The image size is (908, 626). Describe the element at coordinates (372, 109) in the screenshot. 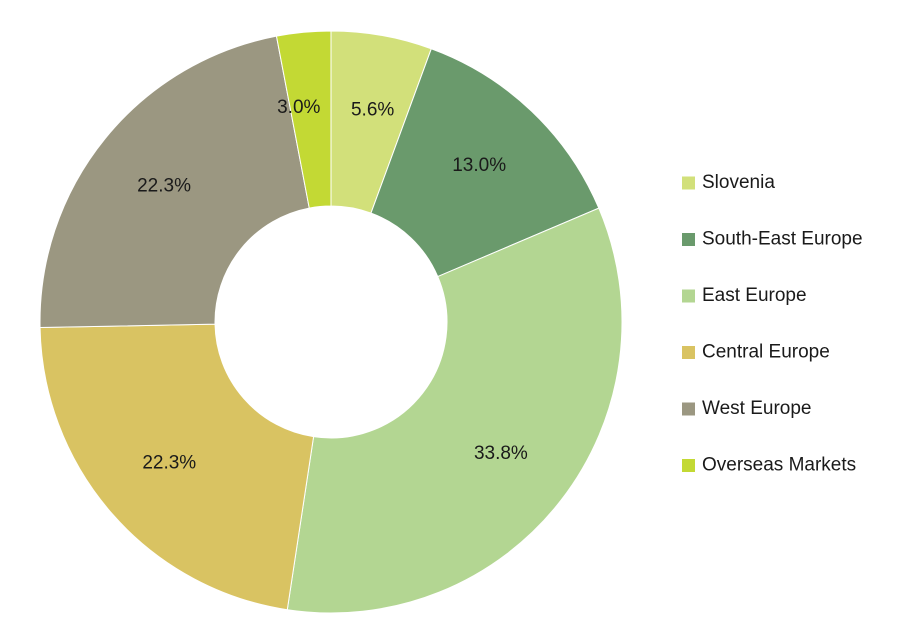

I see `data-label-slovenia: 5.6%` at that location.